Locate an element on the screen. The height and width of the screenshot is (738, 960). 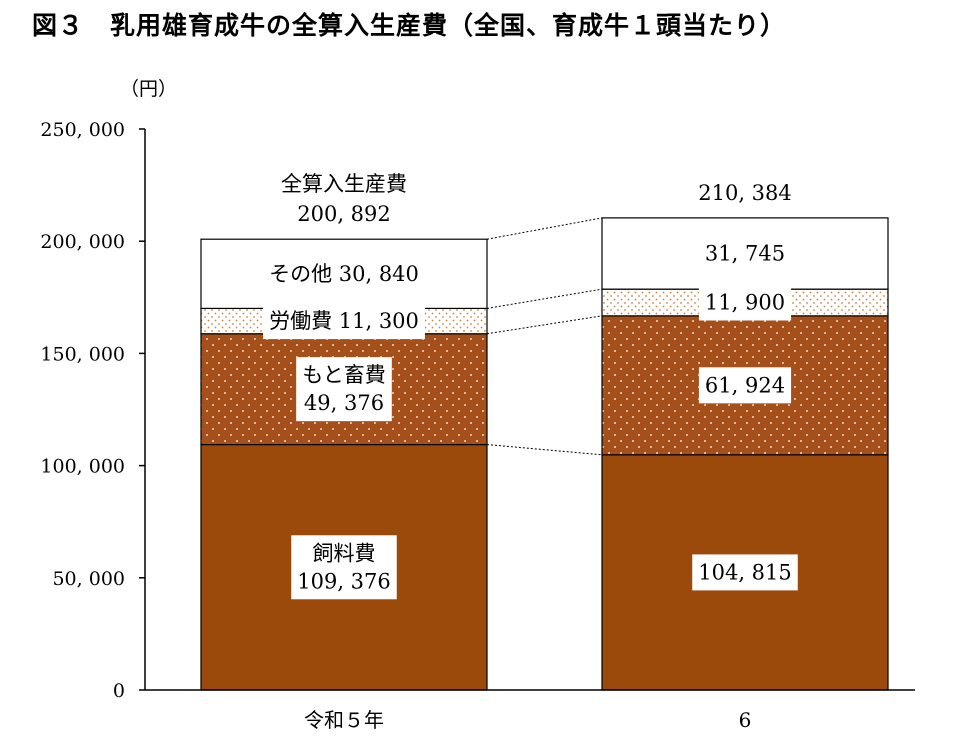
svg-text: 200, 892 is located at coordinates (344, 214).